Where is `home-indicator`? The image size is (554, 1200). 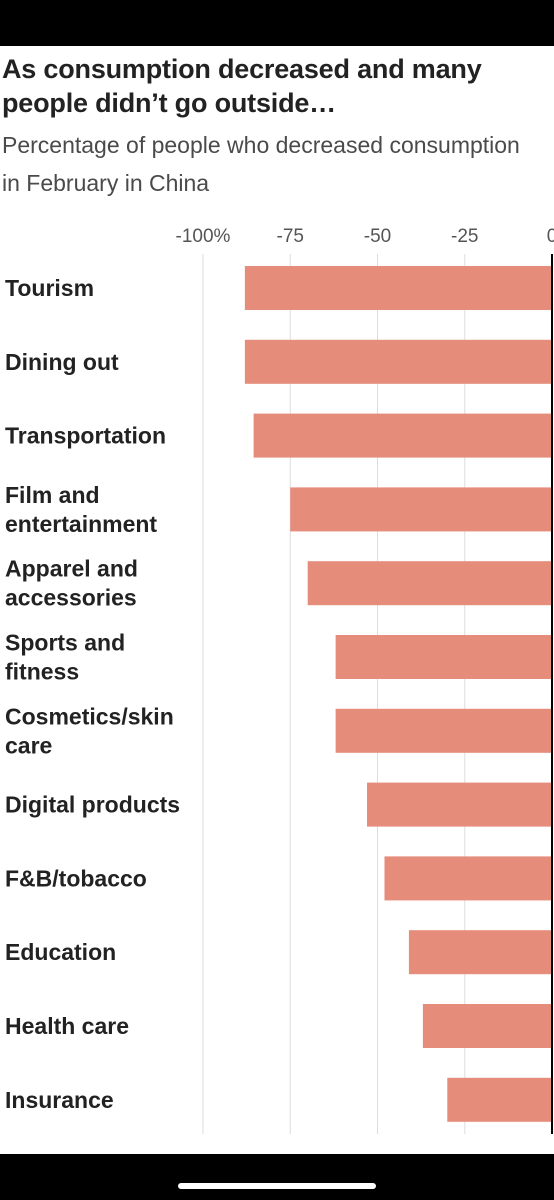
home-indicator is located at coordinates (277, 1186).